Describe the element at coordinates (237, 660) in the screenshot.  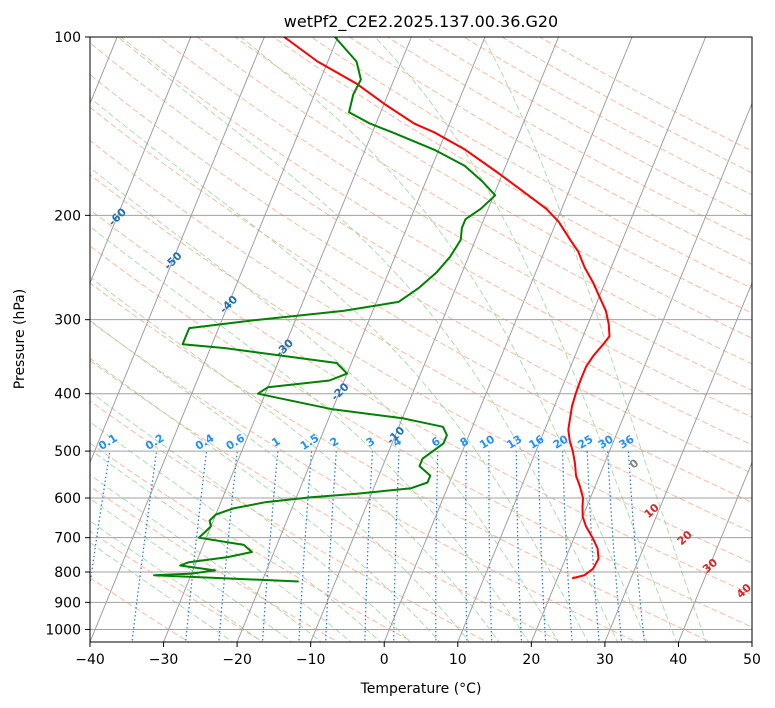
I see `x-tick-label: −20` at that location.